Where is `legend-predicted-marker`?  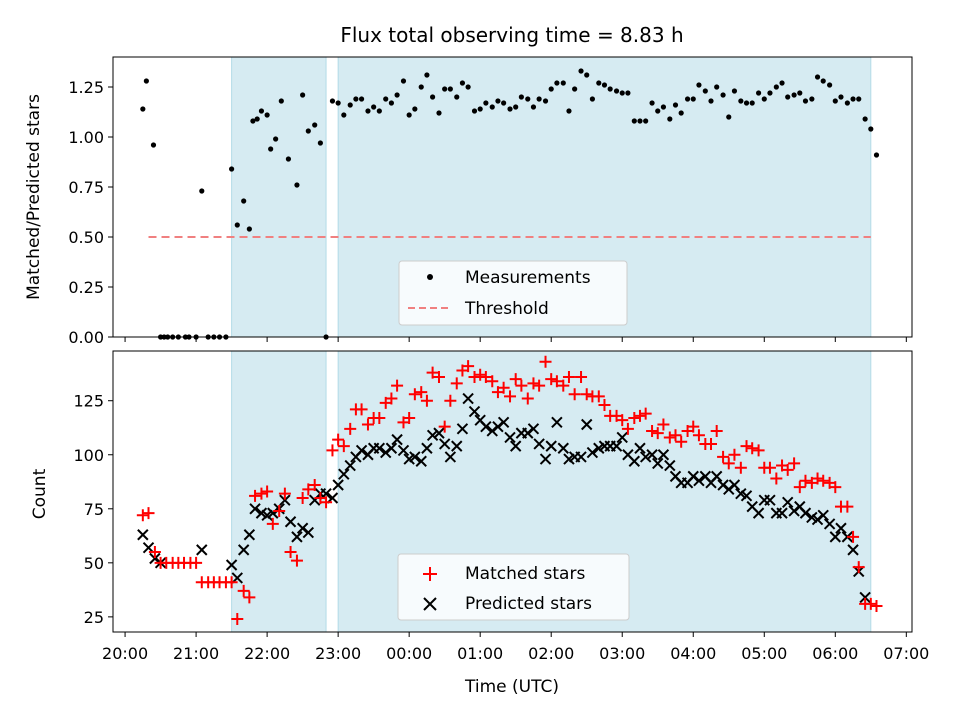 legend-predicted-marker is located at coordinates (430, 604).